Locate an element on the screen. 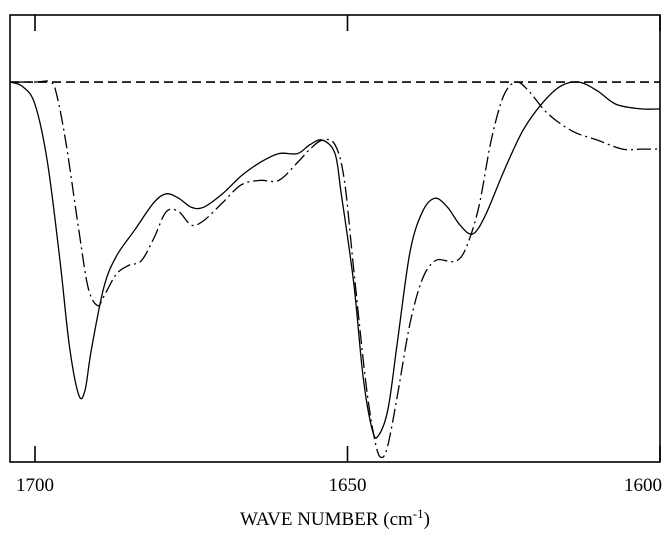 This screenshot has height=536, width=669. x-axis-title: WAVE NUMBER (cm-1) is located at coordinates (335, 518).